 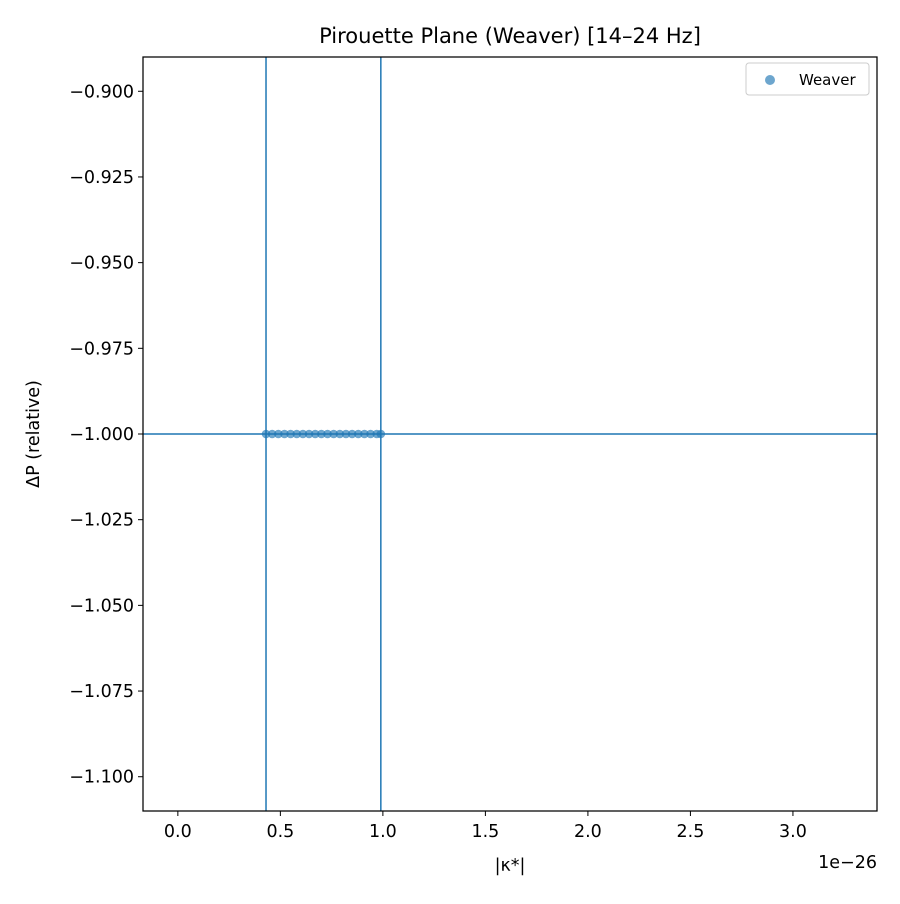 I want to click on chart-title: Pirouette Plane (Weaver) [14–24 Hz], so click(x=510, y=36).